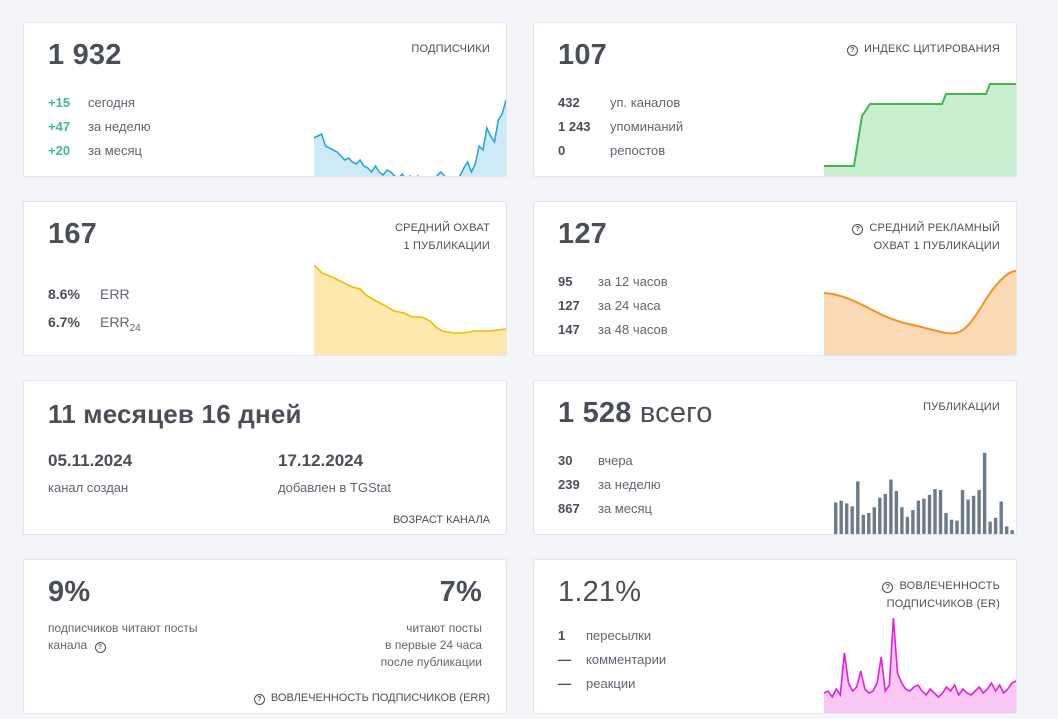 The height and width of the screenshot is (719, 1058). I want to click on stat-row: 30 вчера, so click(595, 460).